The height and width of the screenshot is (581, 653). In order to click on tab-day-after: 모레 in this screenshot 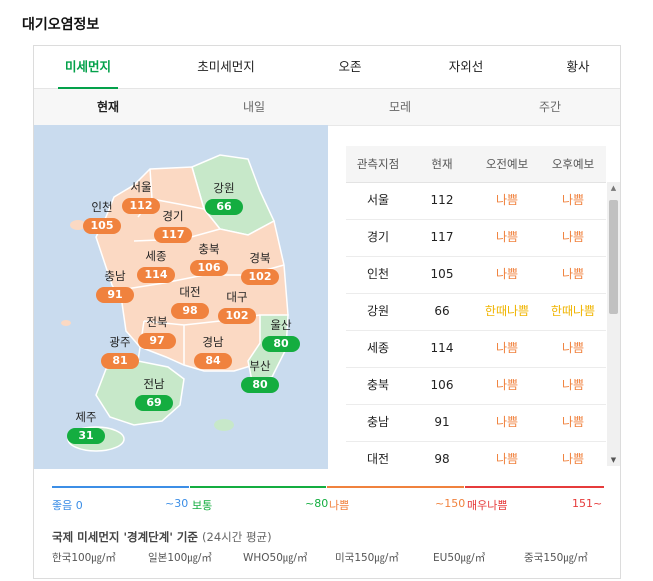, I will do `click(400, 107)`.